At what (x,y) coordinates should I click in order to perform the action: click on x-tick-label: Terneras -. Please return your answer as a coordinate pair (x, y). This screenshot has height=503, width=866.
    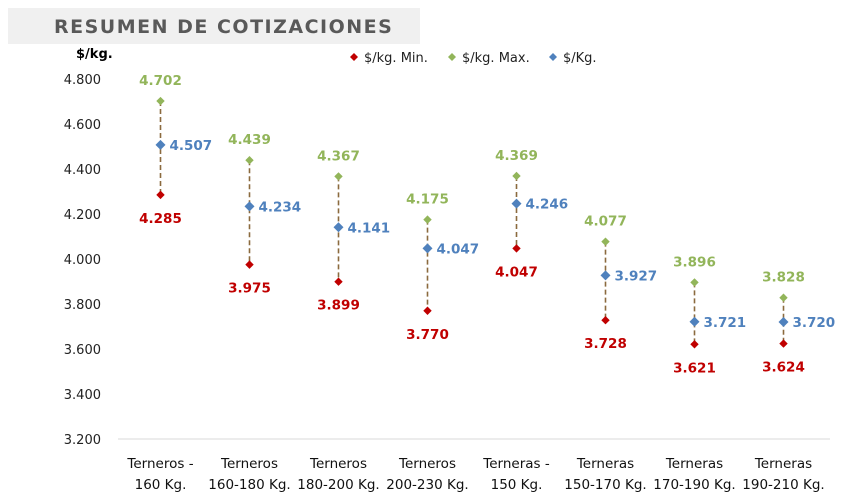
    Looking at the image, I should click on (516, 464).